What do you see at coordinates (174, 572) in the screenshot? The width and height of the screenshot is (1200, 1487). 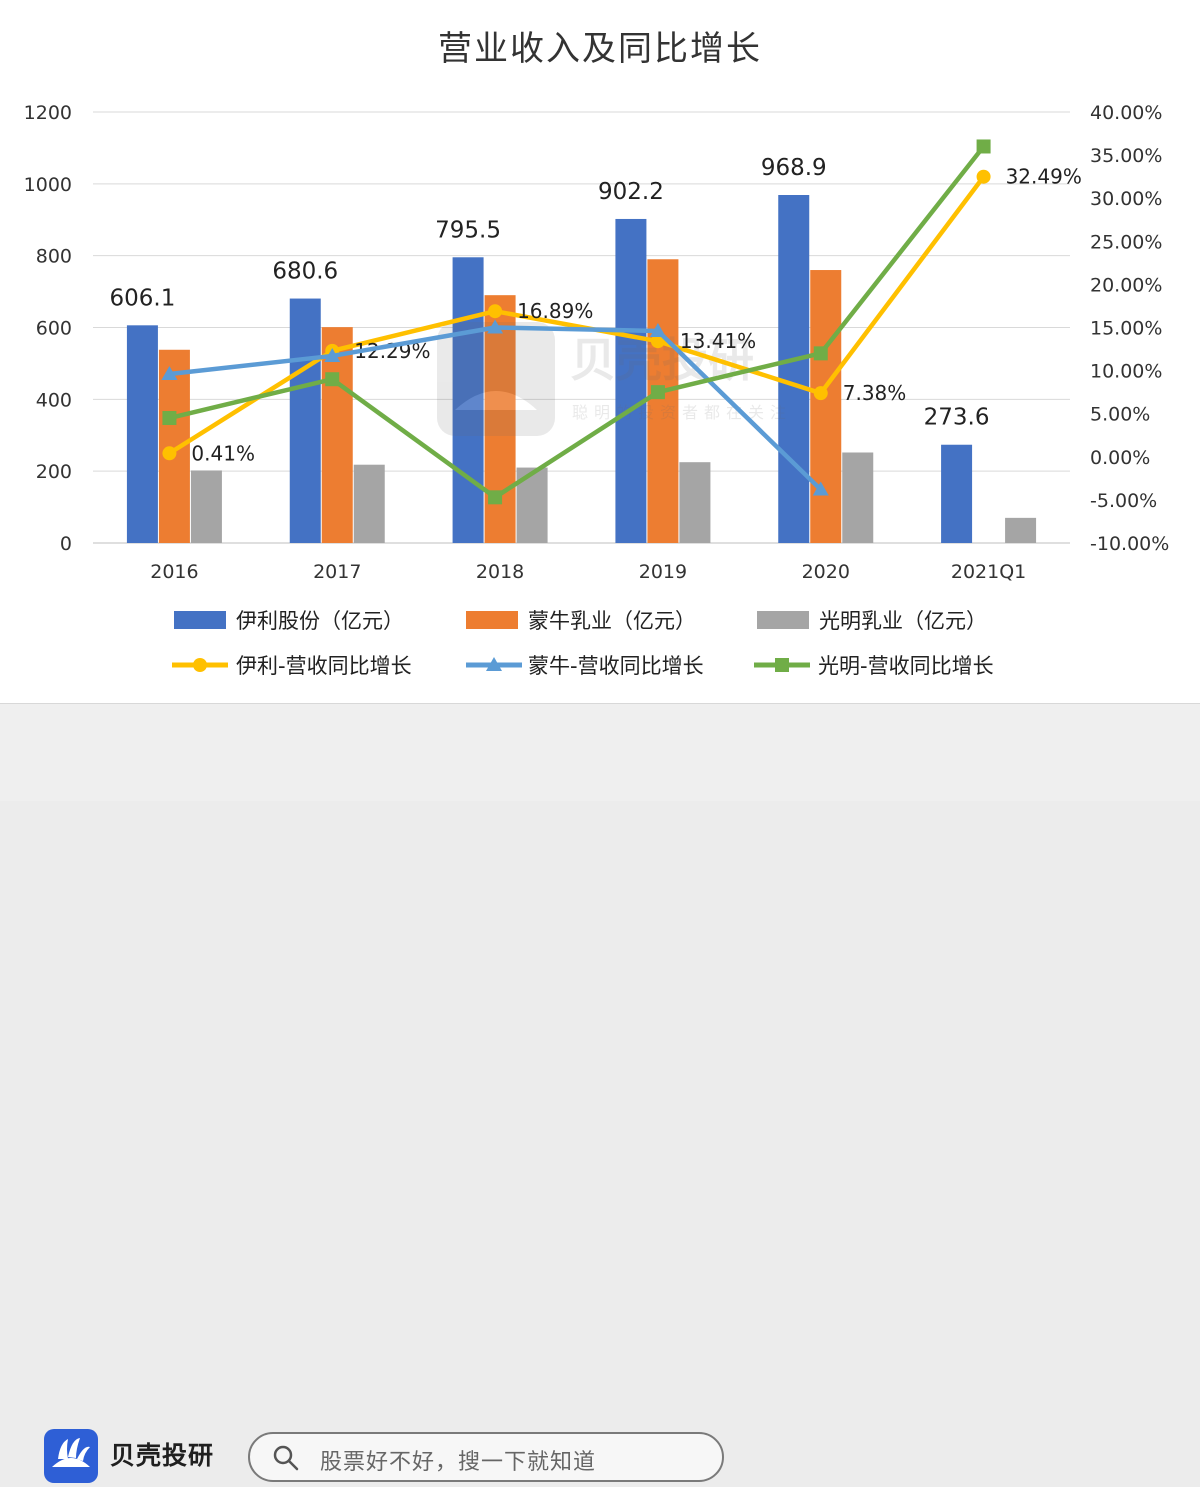 I see `x-tick-label: 2016` at bounding box center [174, 572].